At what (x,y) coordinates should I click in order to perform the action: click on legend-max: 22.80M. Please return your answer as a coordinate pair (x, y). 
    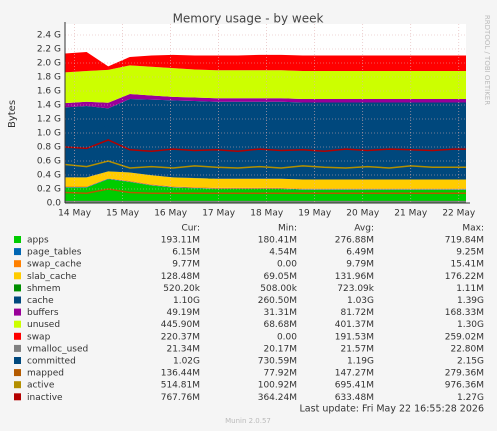
    Looking at the image, I should click on (467, 349).